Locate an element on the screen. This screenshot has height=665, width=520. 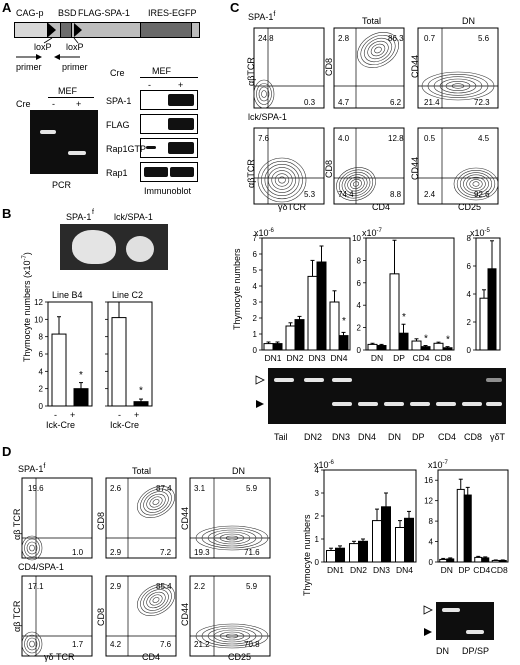
c-dn-ytick-label: 7 is located at coordinates (255, 238).